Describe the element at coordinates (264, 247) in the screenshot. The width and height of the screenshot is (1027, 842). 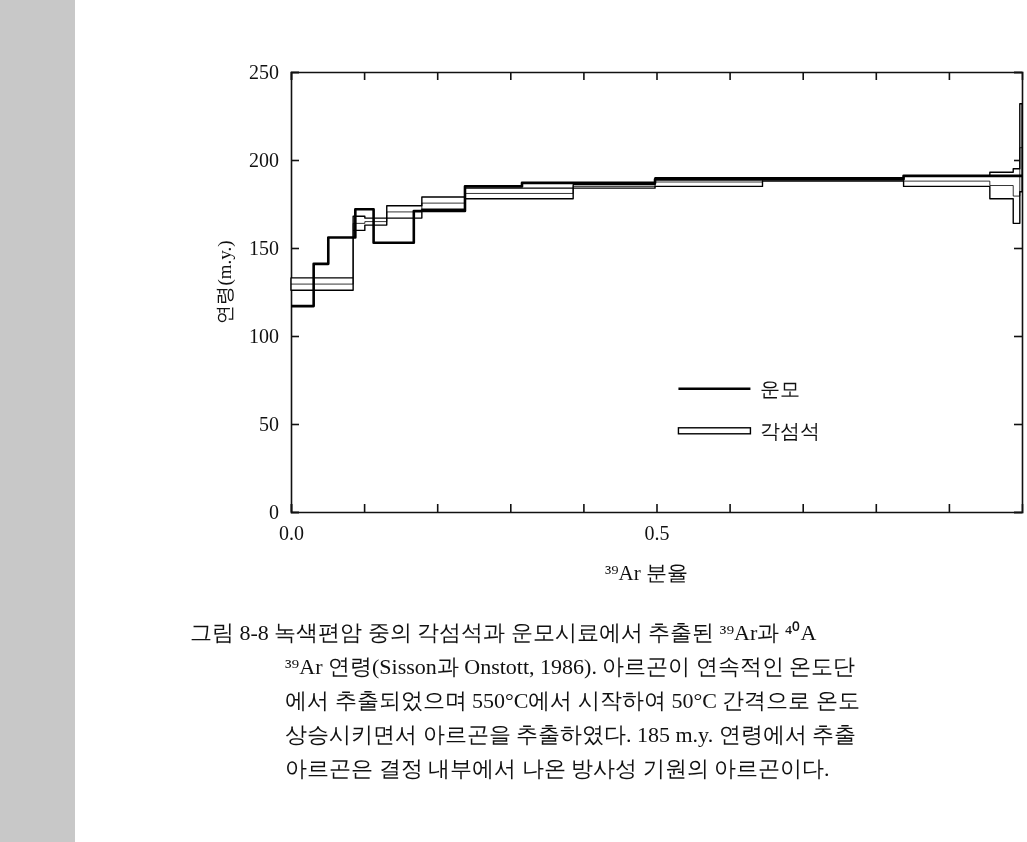
I see `y-tick-label: 150` at that location.